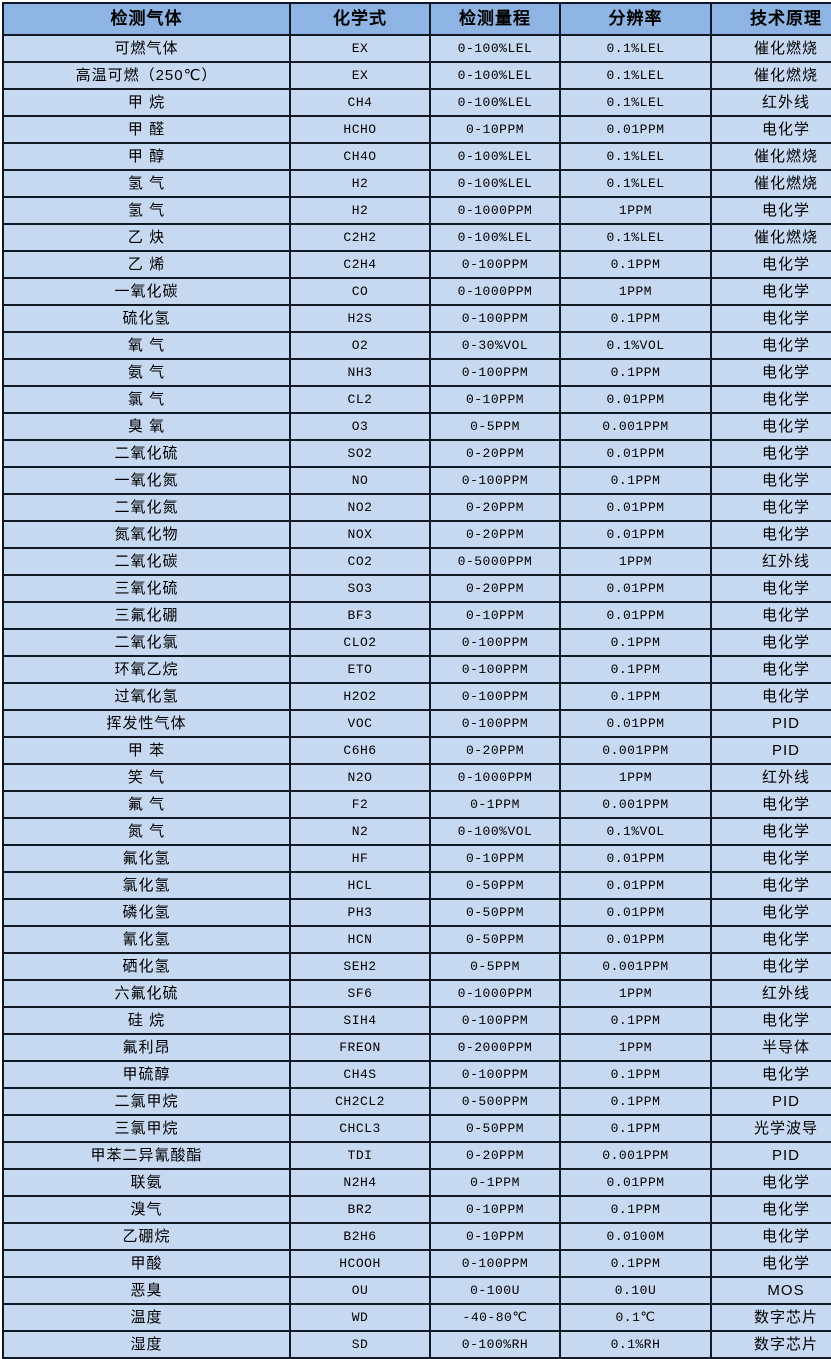 Image resolution: width=831 pixels, height=1359 pixels. I want to click on cell-technology: 催化燃烧, so click(770, 156).